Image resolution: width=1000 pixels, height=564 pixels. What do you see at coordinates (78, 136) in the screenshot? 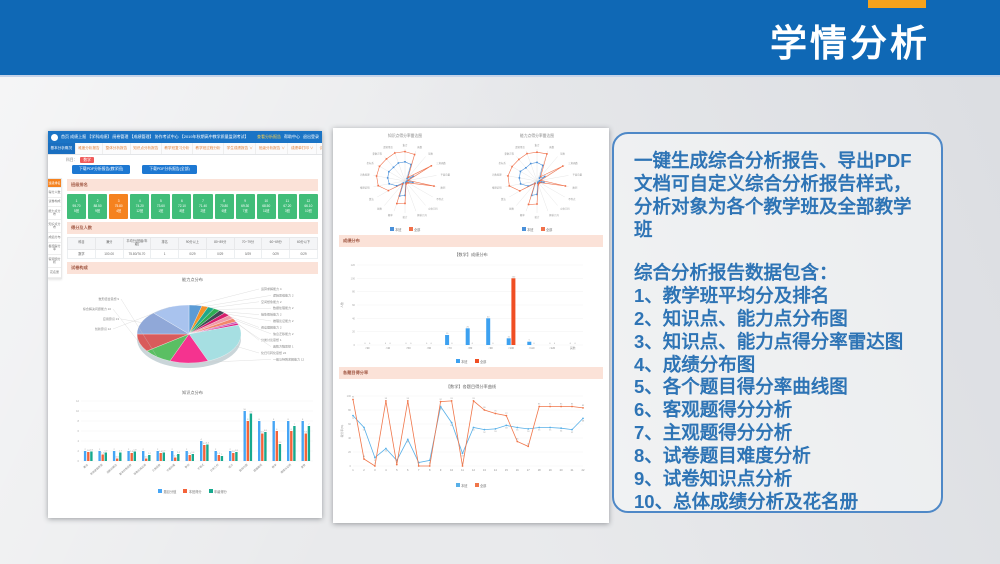
I see `nav-item: 成绩上报` at bounding box center [78, 136].